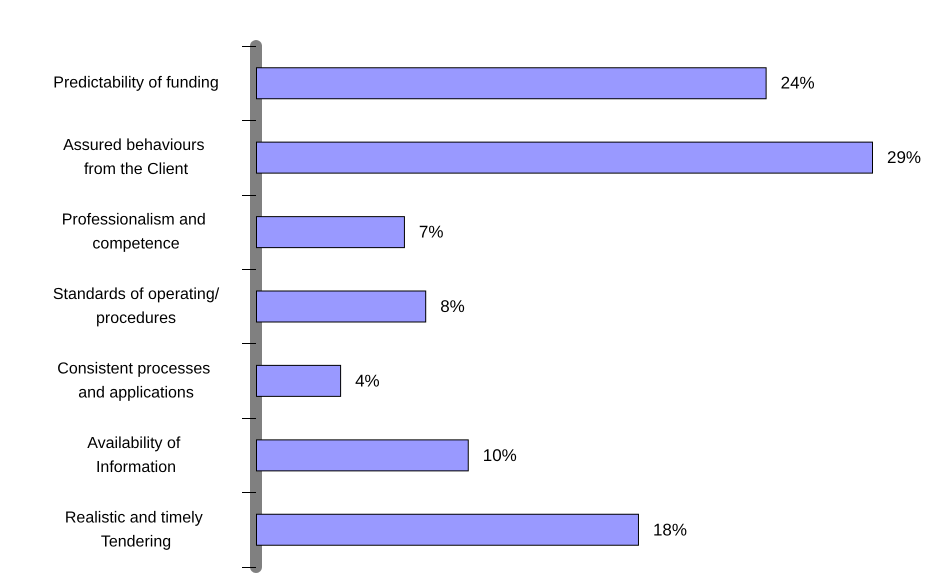 This screenshot has width=951, height=583. What do you see at coordinates (499, 455) in the screenshot?
I see `data-label: 10%` at bounding box center [499, 455].